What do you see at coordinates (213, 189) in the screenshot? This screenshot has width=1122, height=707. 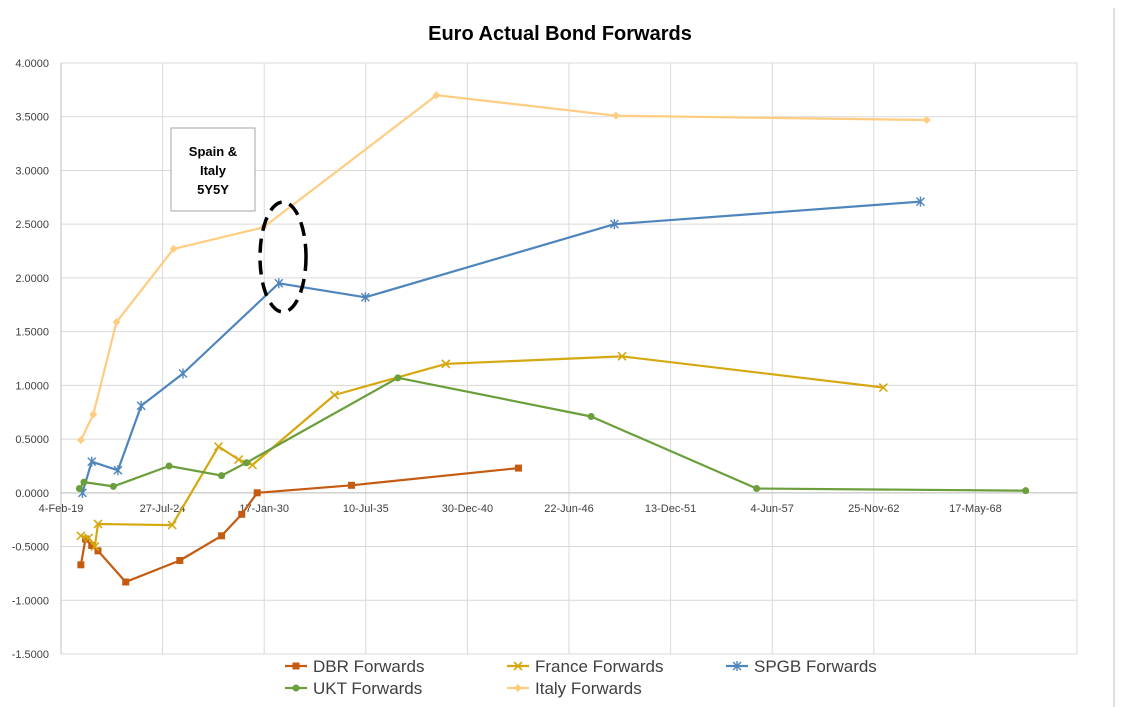 I see `note-line-3: 5Y5Y` at bounding box center [213, 189].